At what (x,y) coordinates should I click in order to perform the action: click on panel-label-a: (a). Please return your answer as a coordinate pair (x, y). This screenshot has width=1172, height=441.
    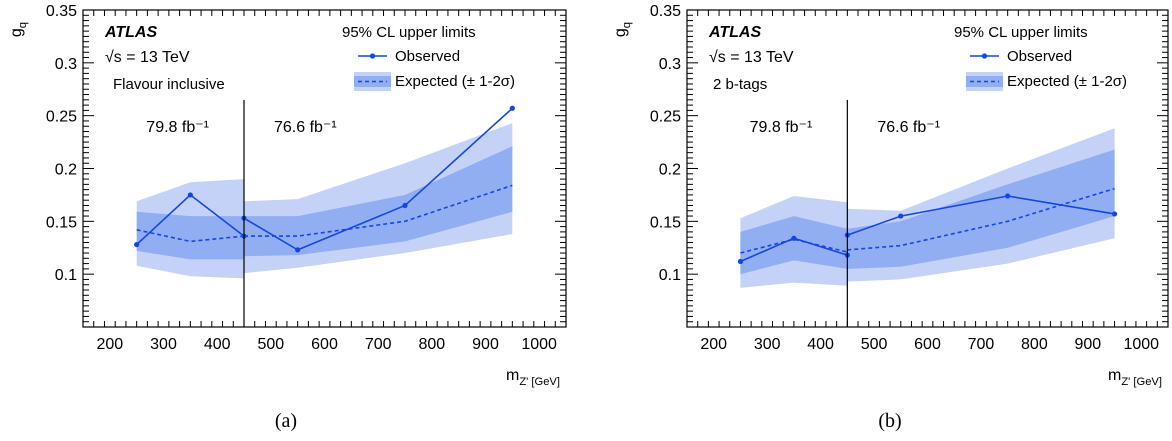
    Looking at the image, I should click on (286, 421).